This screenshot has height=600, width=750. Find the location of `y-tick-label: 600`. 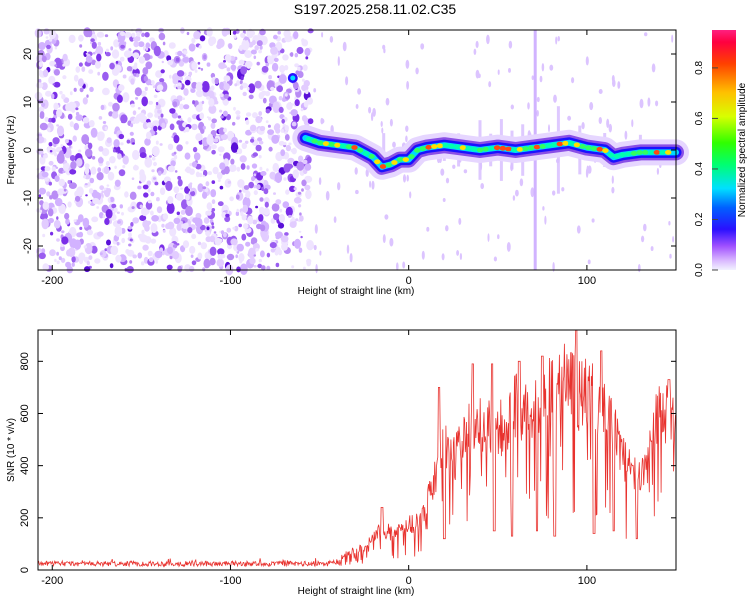

y-tick-label: 600 is located at coordinates (25, 413).